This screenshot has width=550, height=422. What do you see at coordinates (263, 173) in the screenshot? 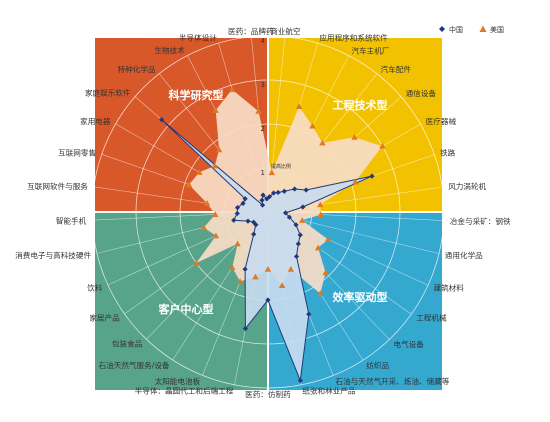
I see `tick-label: 1` at bounding box center [263, 173].